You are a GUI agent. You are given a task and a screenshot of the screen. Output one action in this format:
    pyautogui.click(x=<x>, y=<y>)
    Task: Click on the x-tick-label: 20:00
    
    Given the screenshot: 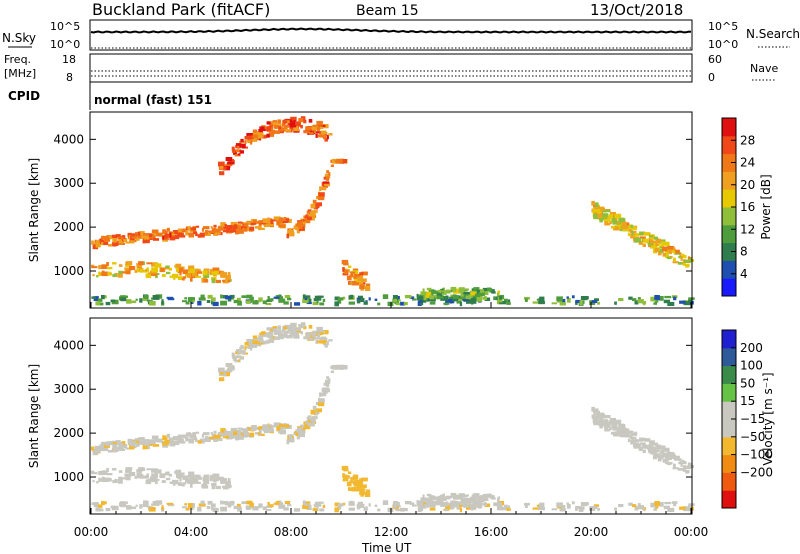 What is the action you would take?
    pyautogui.click(x=591, y=532)
    